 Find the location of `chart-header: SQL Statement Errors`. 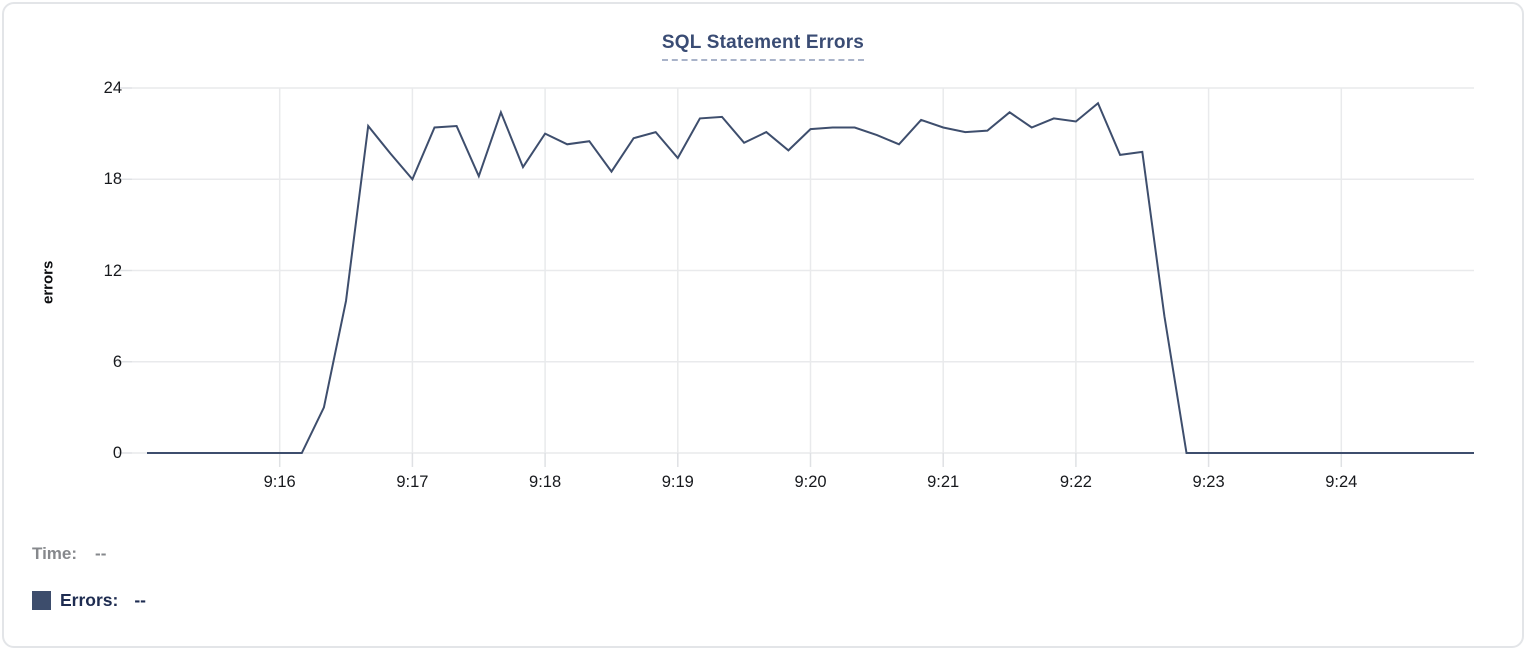

chart-header: SQL Statement Errors is located at coordinates (763, 46).